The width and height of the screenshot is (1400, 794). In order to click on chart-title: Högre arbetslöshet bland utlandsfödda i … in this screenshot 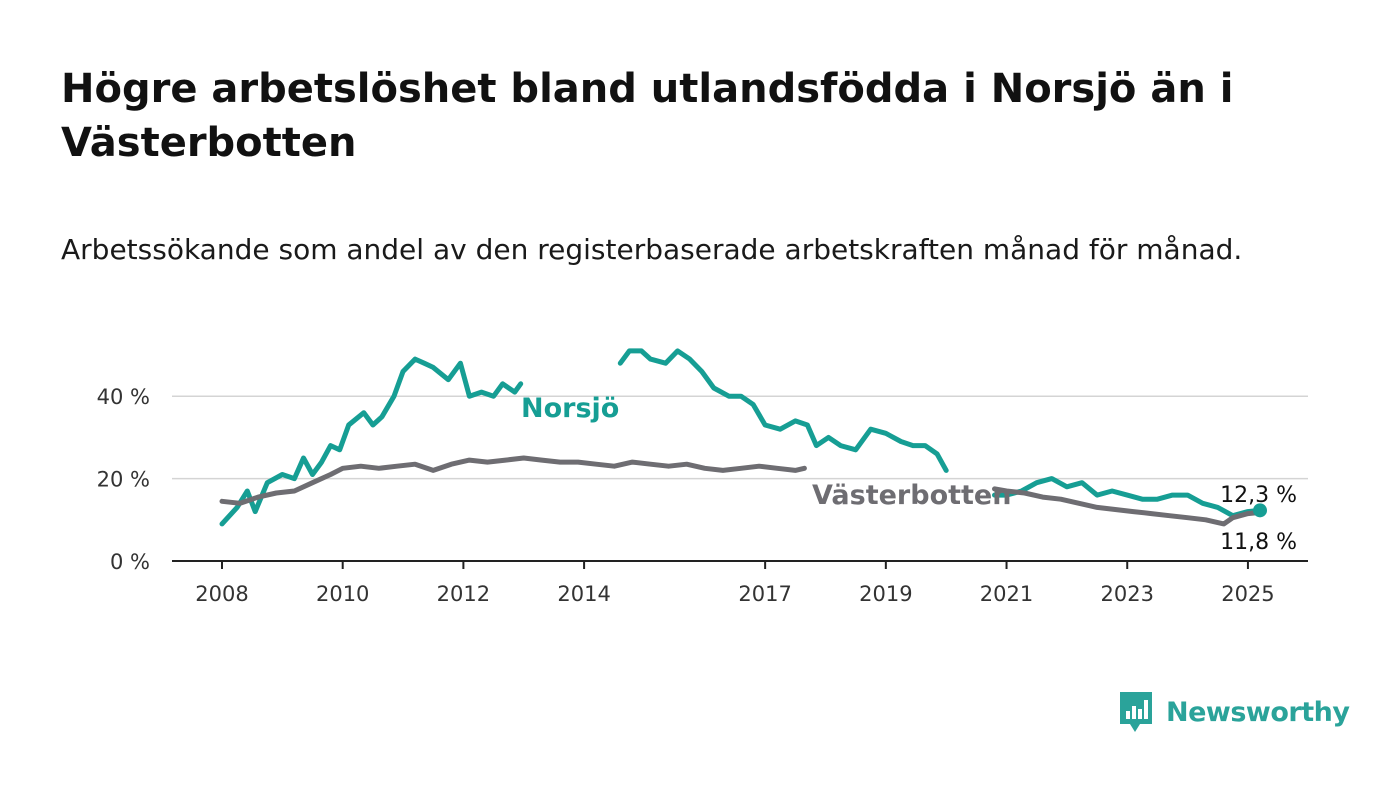, I will do `click(647, 116)`.